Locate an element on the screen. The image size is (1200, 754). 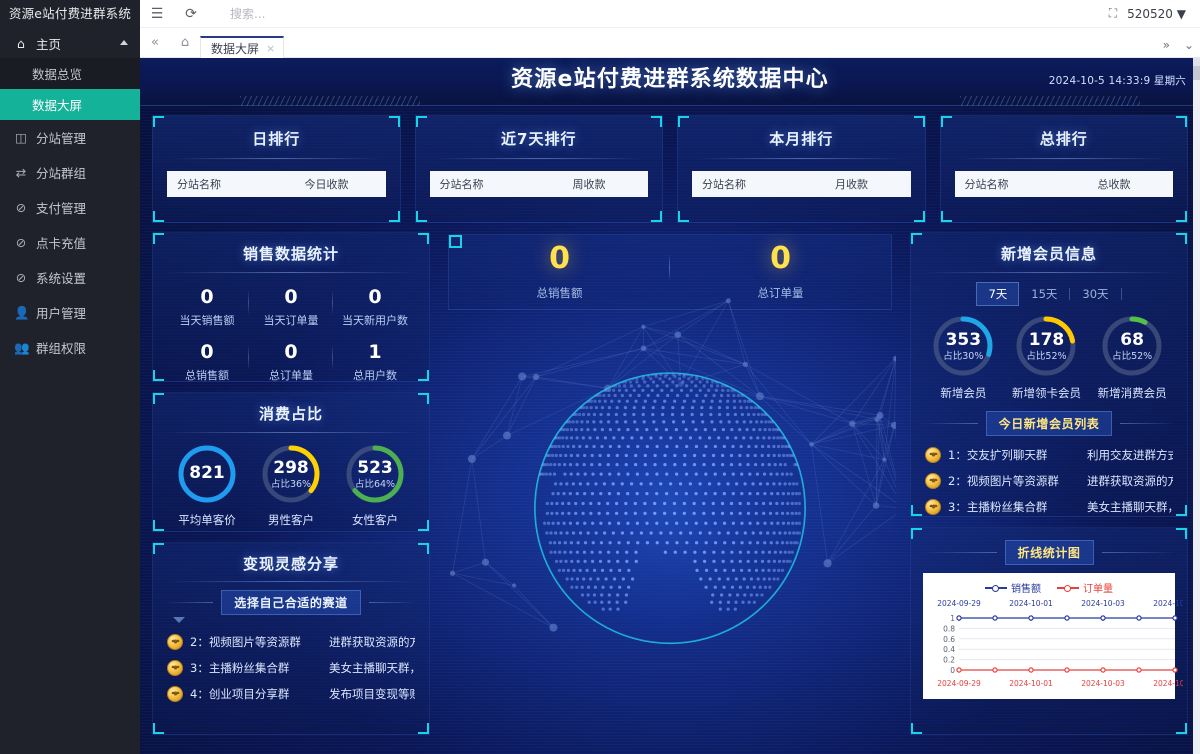
sidebar-home-label: 主页 is located at coordinates (49, 44).